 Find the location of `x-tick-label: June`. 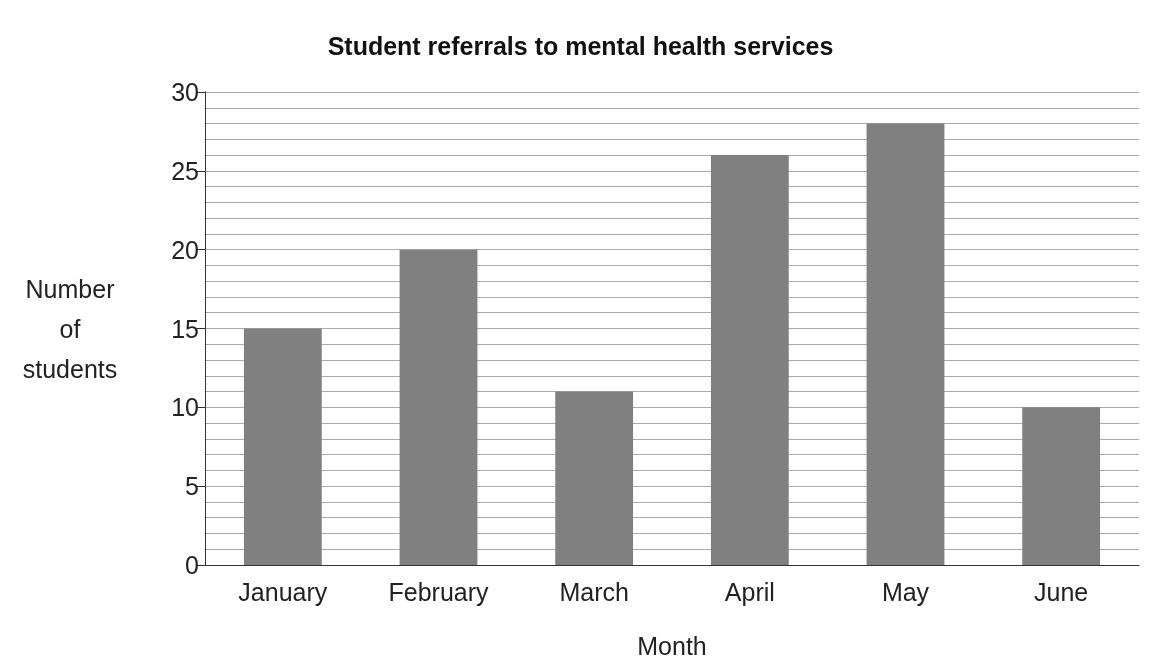

x-tick-label: June is located at coordinates (1061, 591).